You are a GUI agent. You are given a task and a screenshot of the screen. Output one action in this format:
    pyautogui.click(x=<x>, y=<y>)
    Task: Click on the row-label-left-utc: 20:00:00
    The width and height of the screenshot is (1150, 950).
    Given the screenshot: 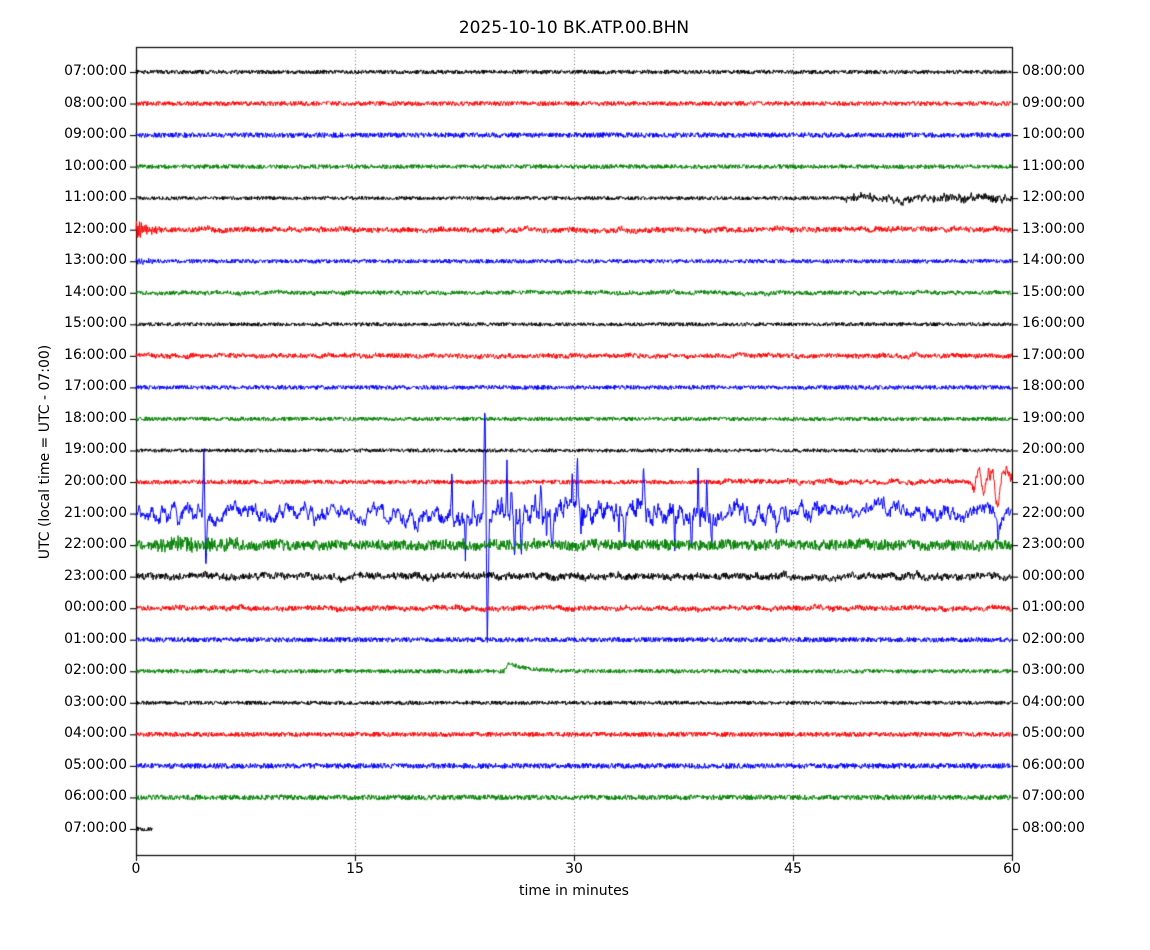 What is the action you would take?
    pyautogui.click(x=95, y=481)
    